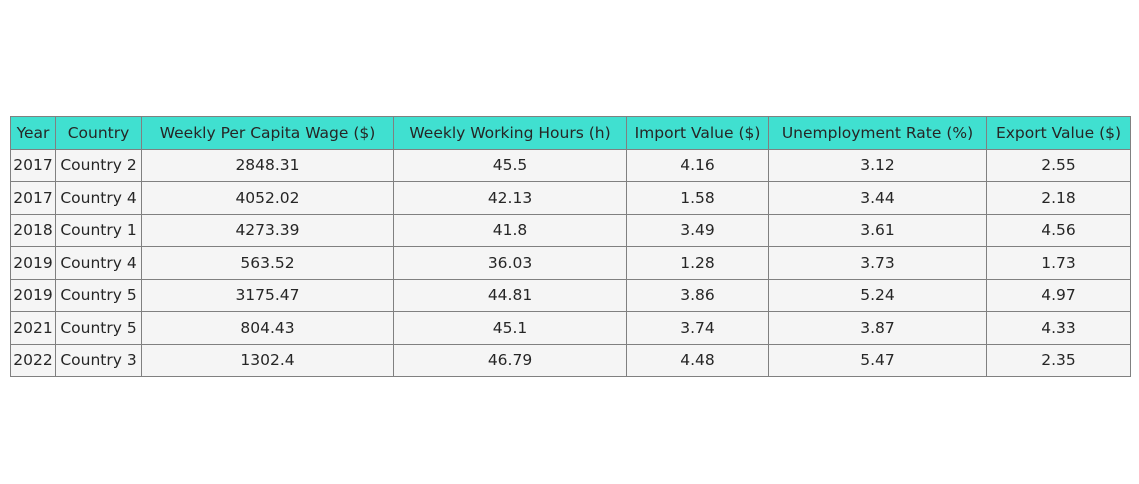  What do you see at coordinates (697, 165) in the screenshot?
I see `cell-import-value: 4.16` at bounding box center [697, 165].